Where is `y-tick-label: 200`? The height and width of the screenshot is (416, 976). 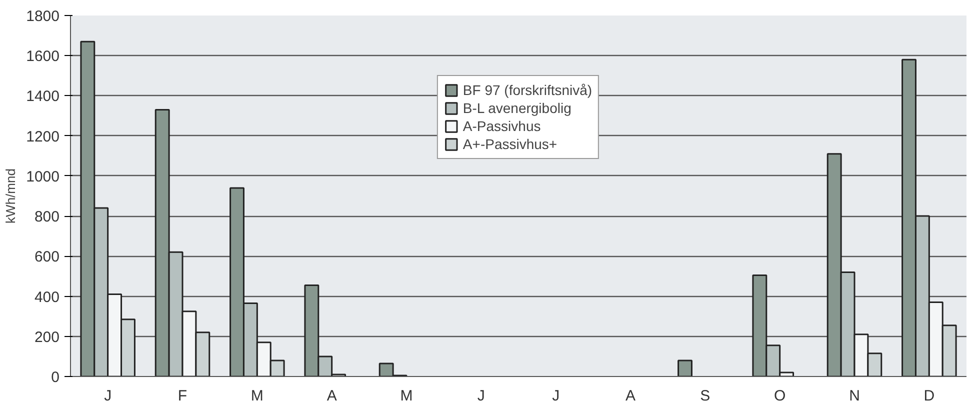
y-tick-label: 200 is located at coordinates (47, 337).